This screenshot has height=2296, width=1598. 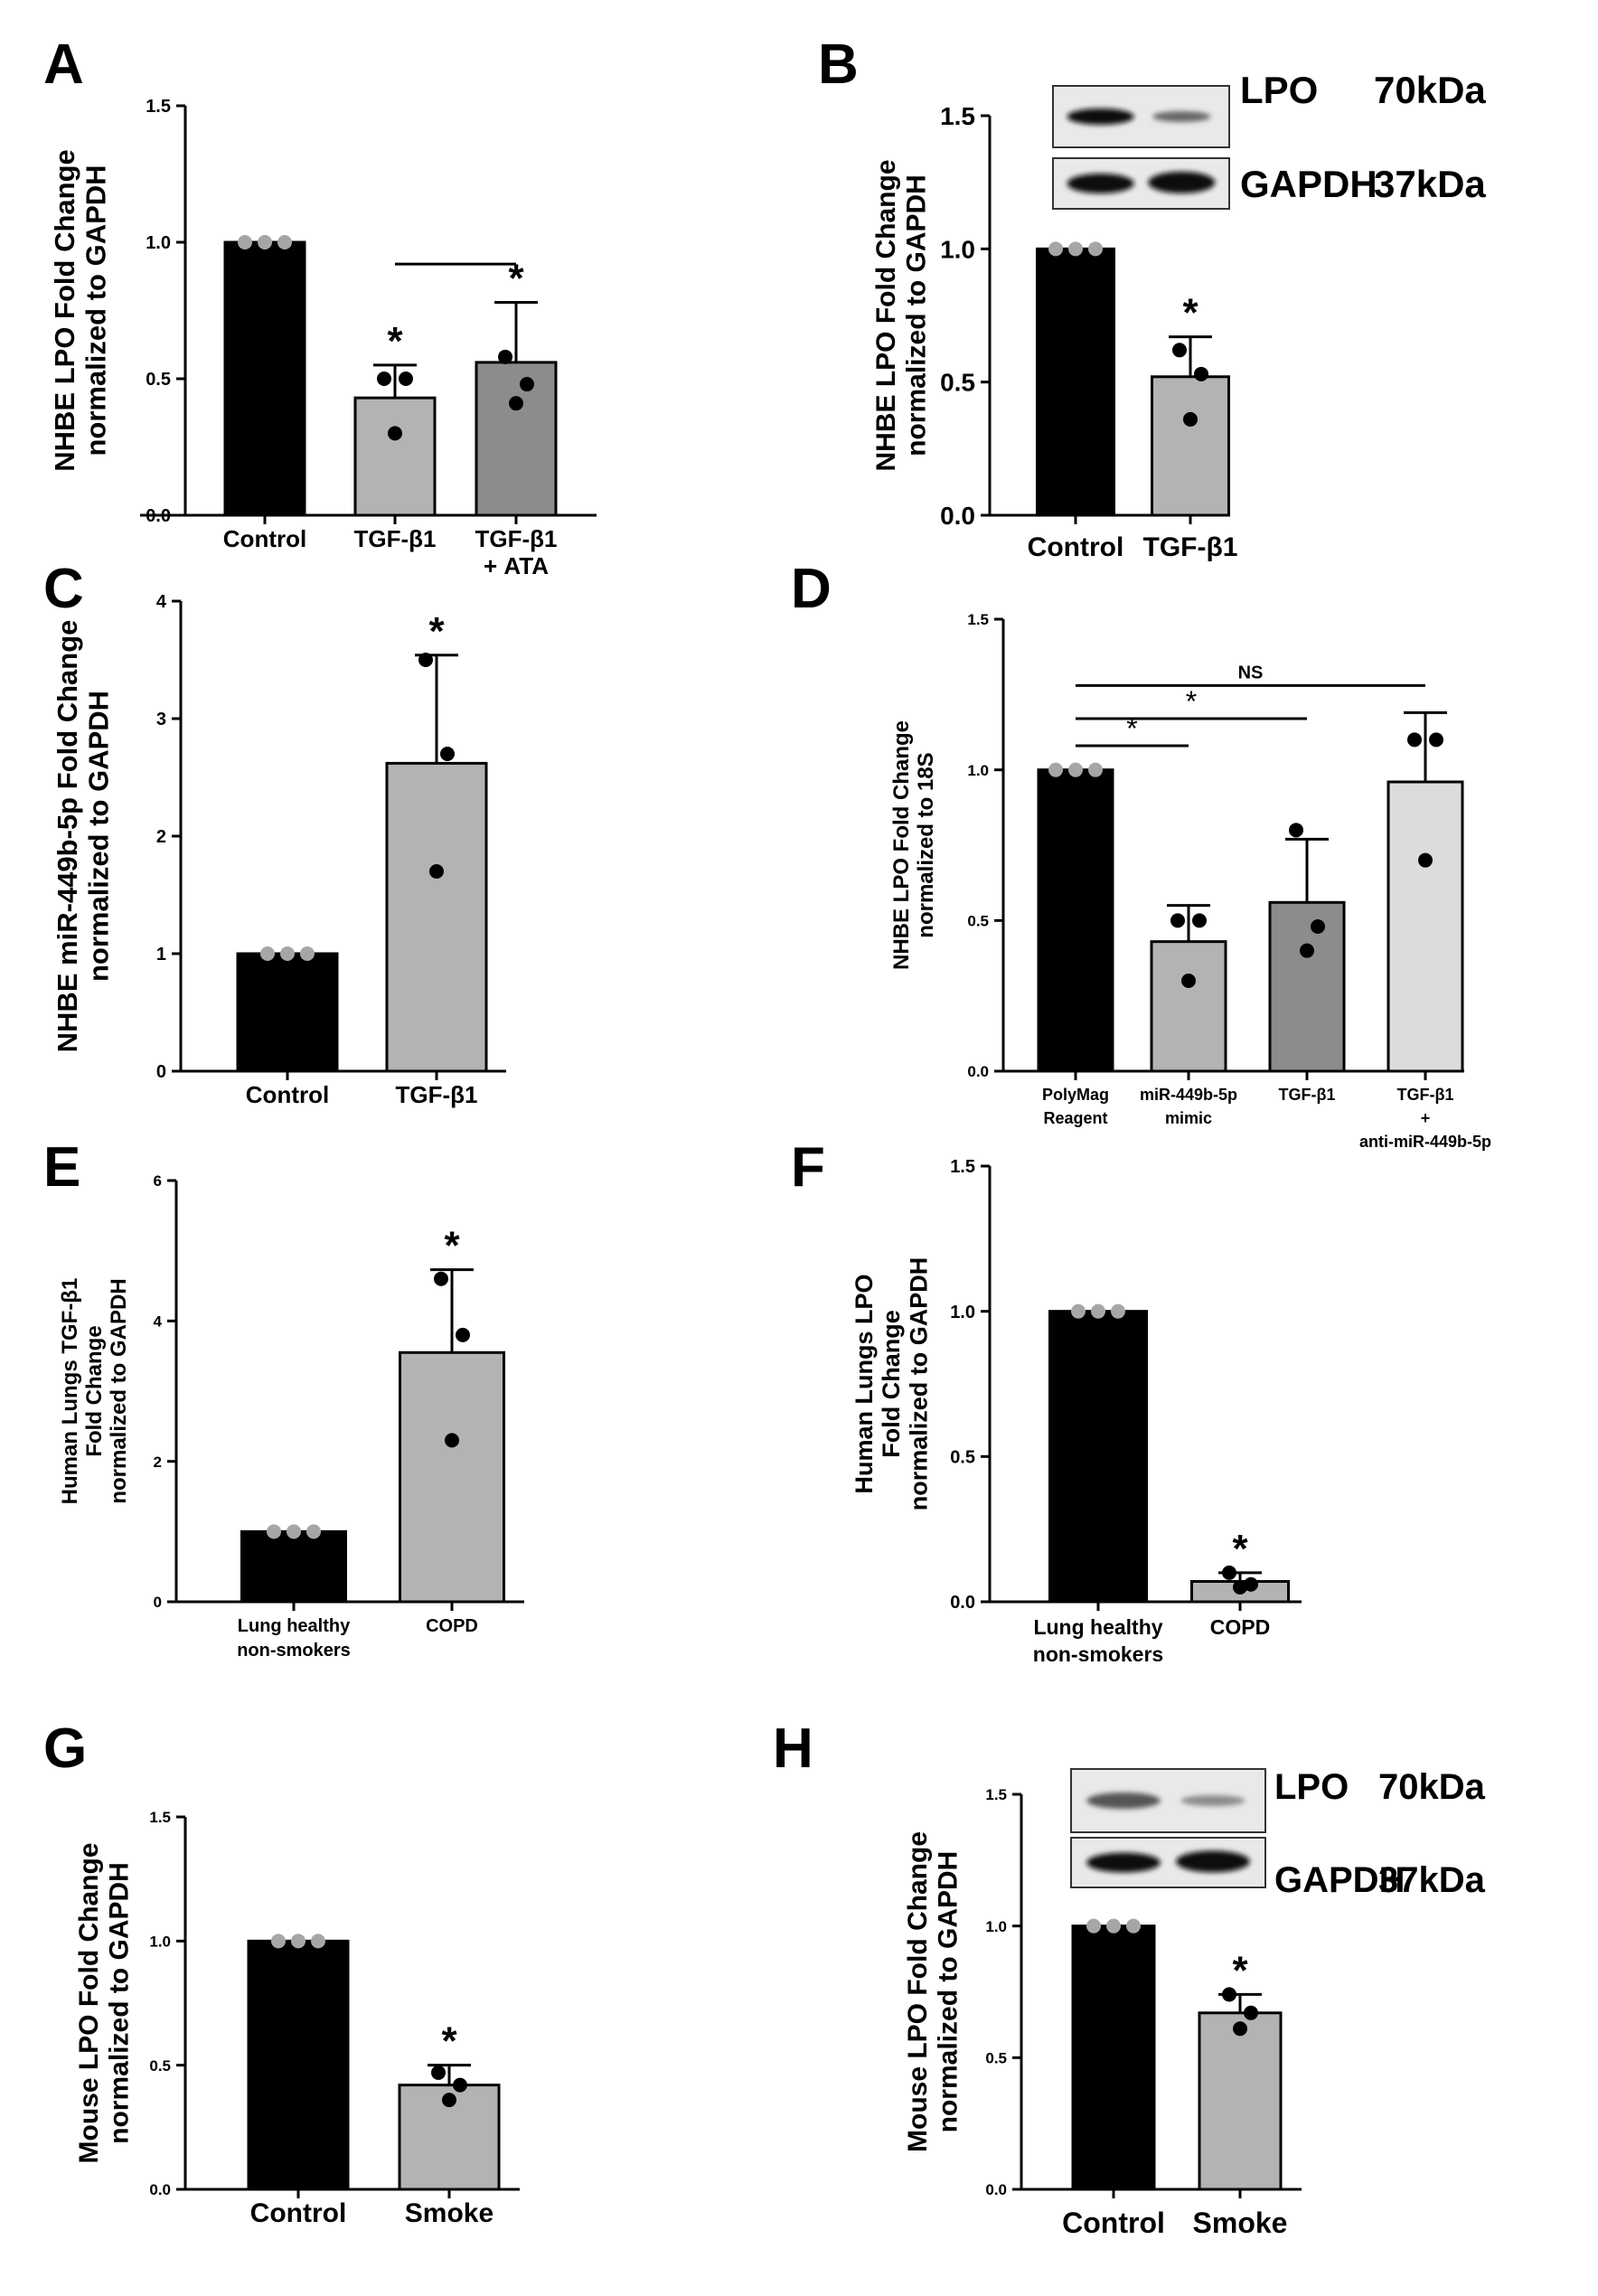 What do you see at coordinates (793, 1748) in the screenshot?
I see `panel-letter: H` at bounding box center [793, 1748].